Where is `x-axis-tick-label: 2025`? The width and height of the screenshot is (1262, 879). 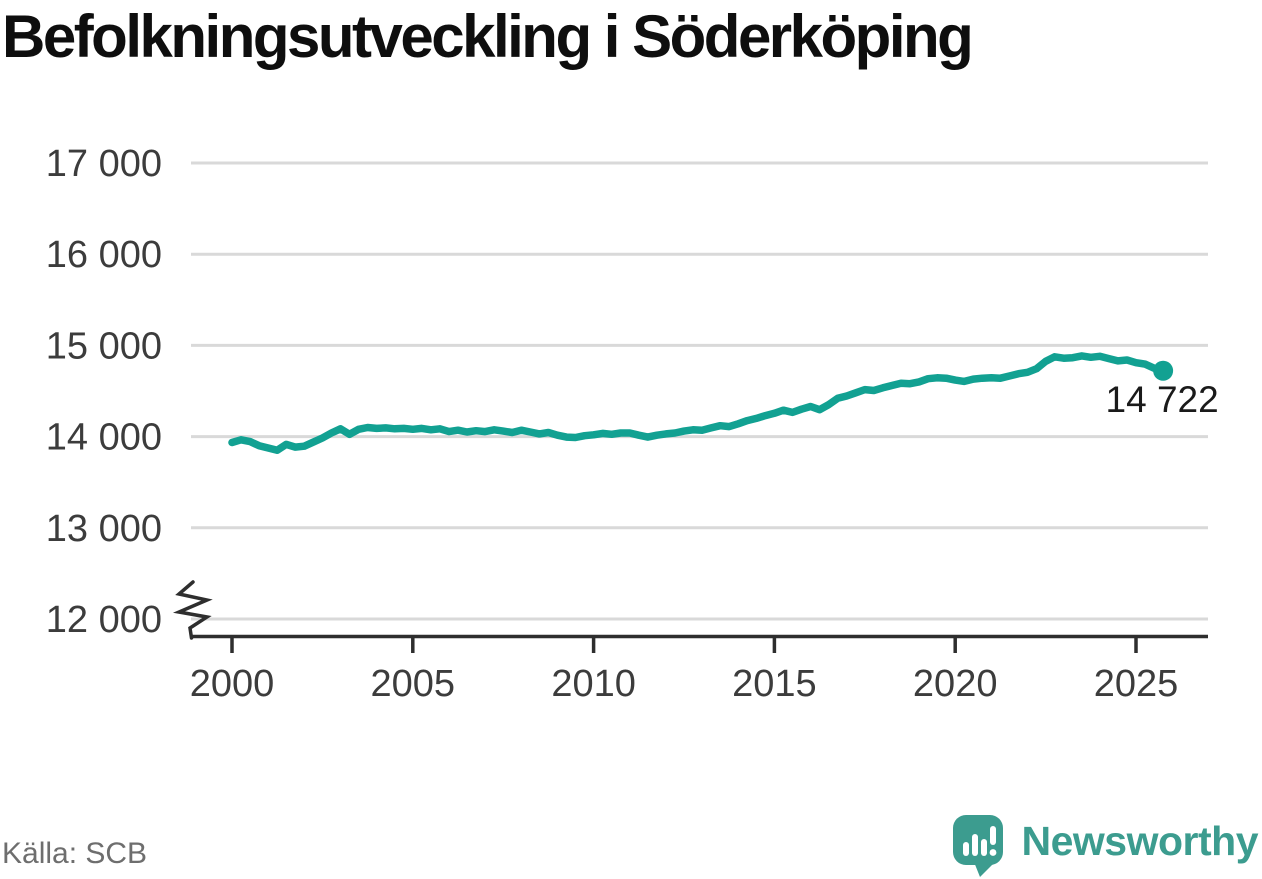 x-axis-tick-label: 2025 is located at coordinates (1136, 684).